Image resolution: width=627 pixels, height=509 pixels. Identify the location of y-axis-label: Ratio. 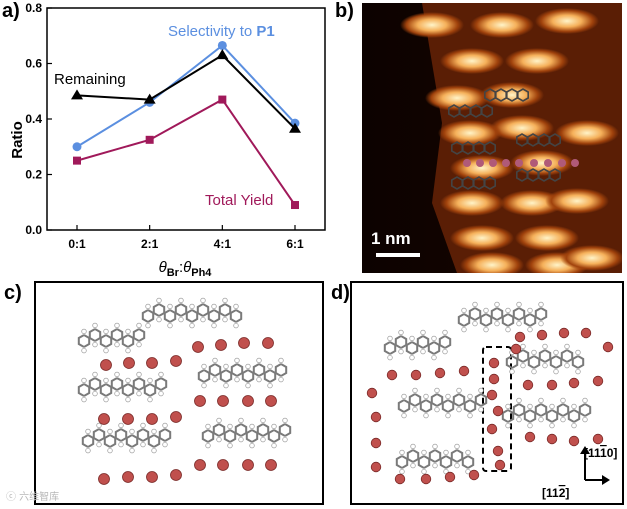
(17, 140).